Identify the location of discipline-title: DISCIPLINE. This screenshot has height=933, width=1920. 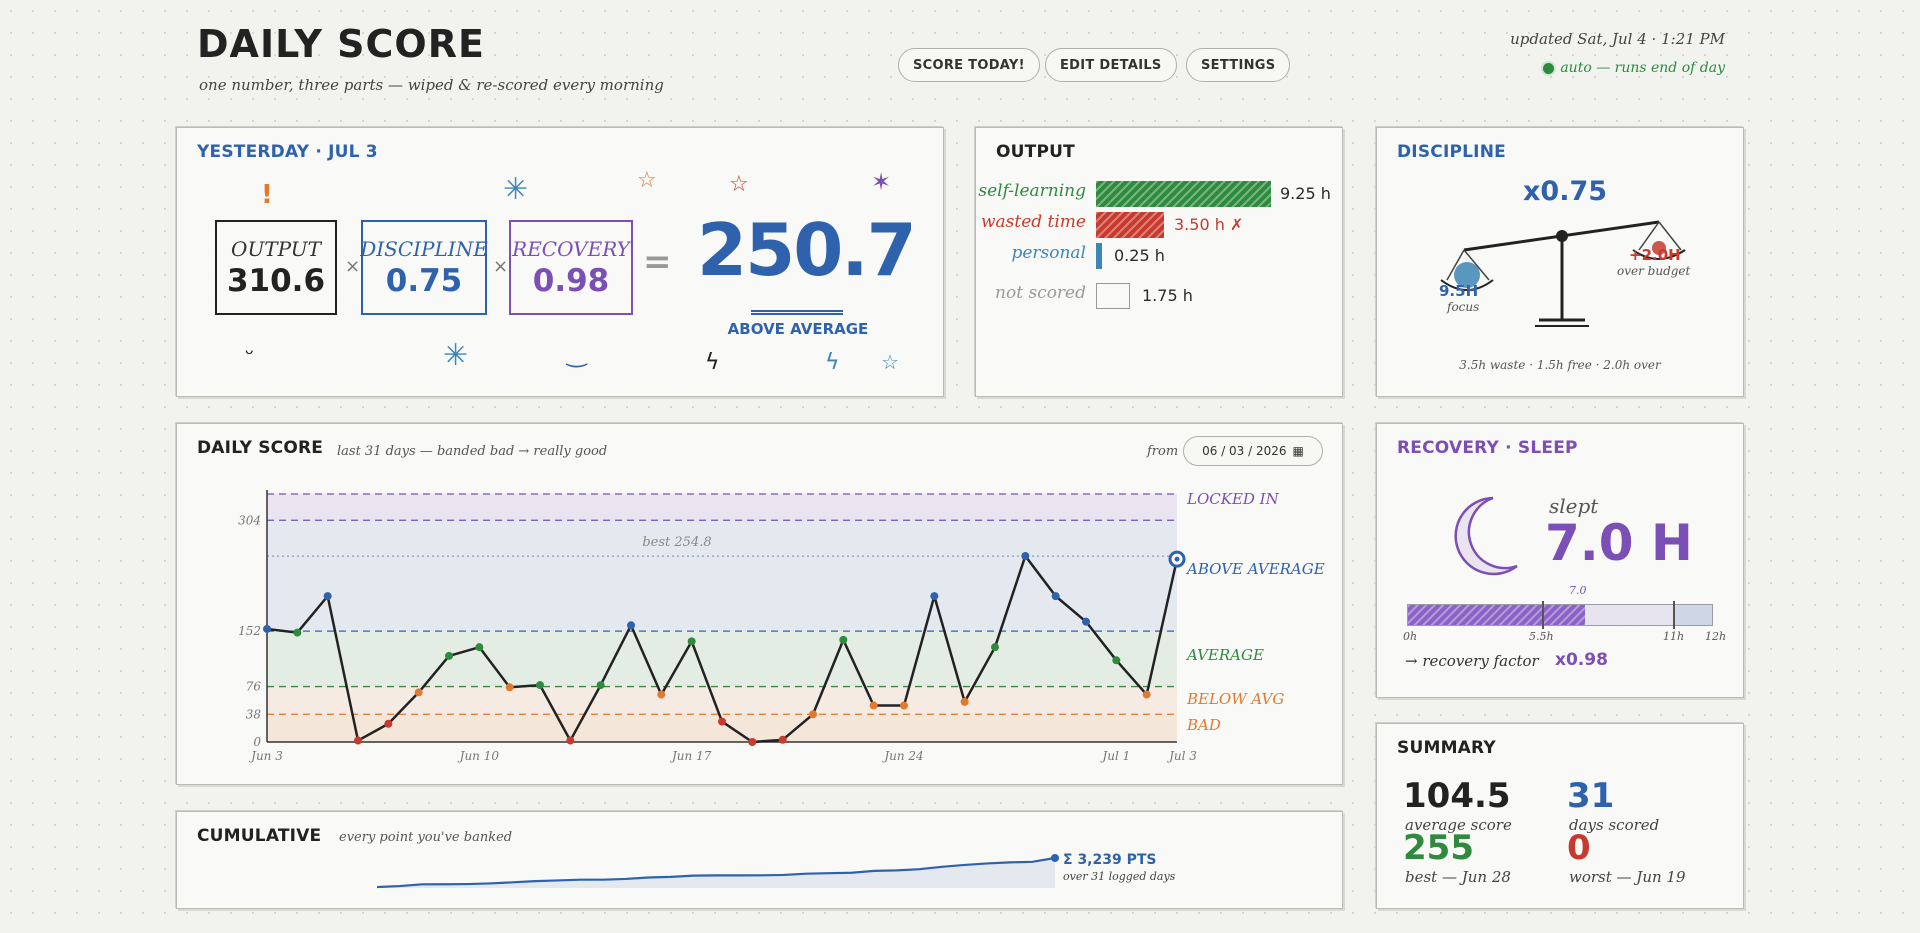
(1451, 152).